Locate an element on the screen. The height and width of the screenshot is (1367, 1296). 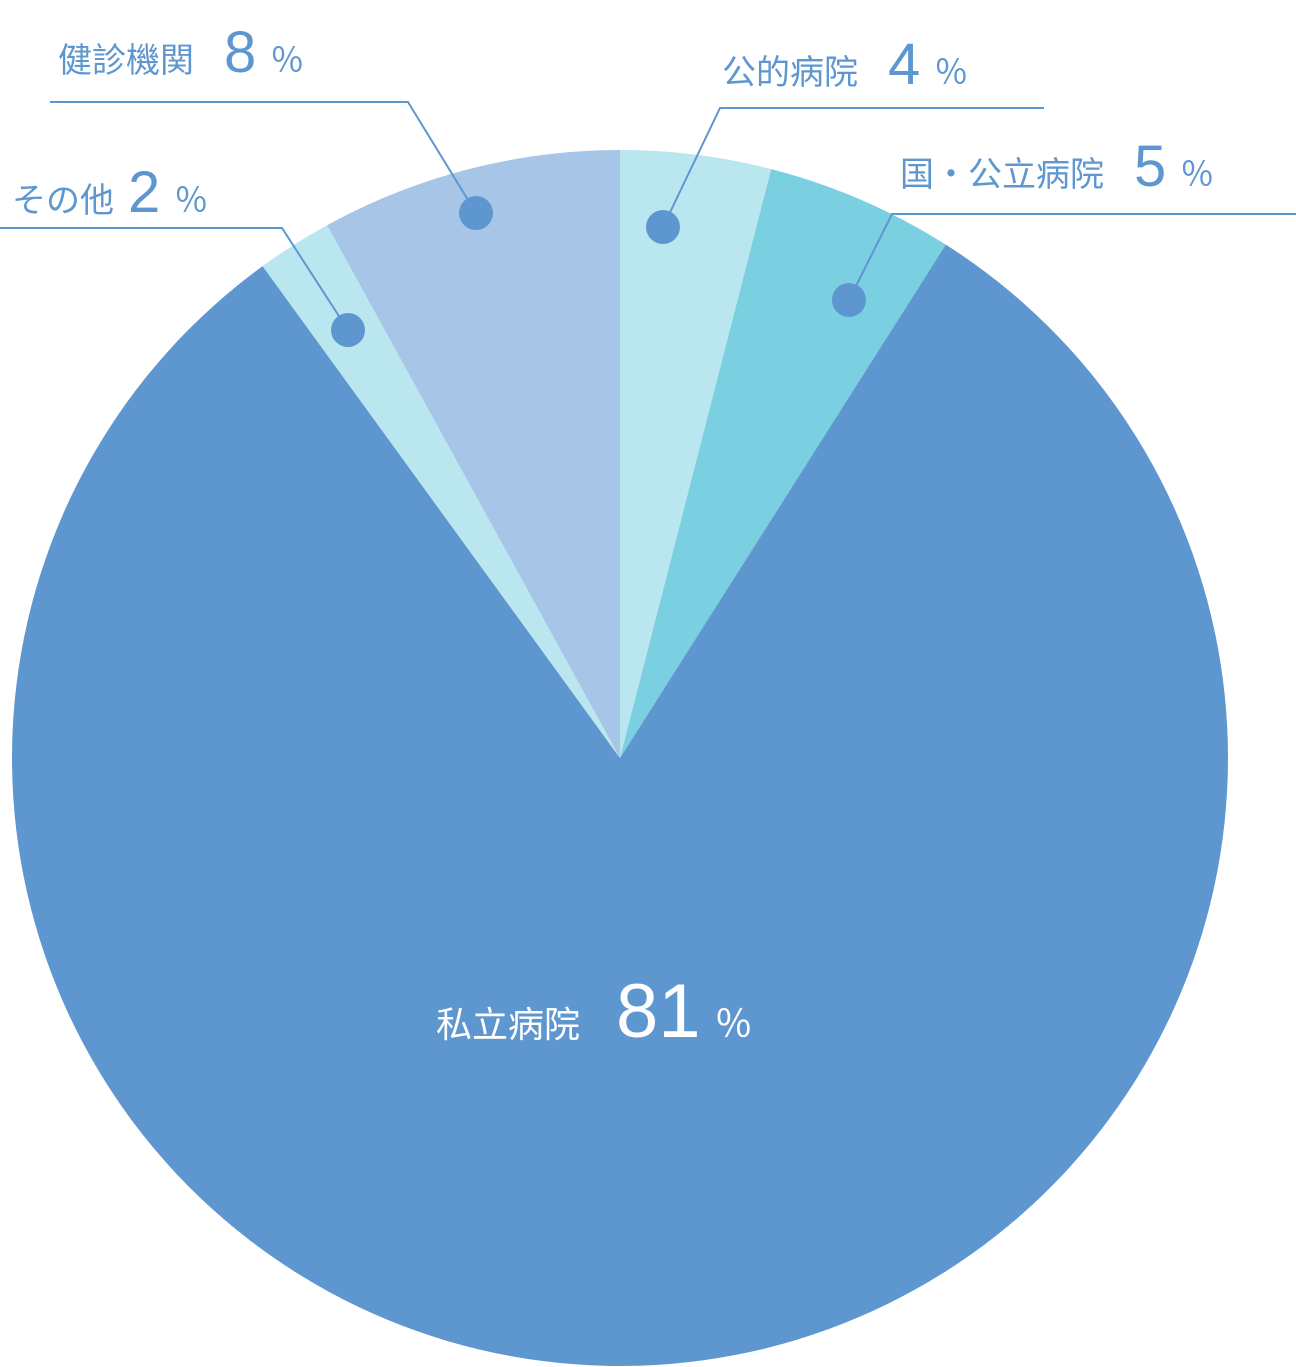
slice-category: 国・公立病院 is located at coordinates (1002, 175).